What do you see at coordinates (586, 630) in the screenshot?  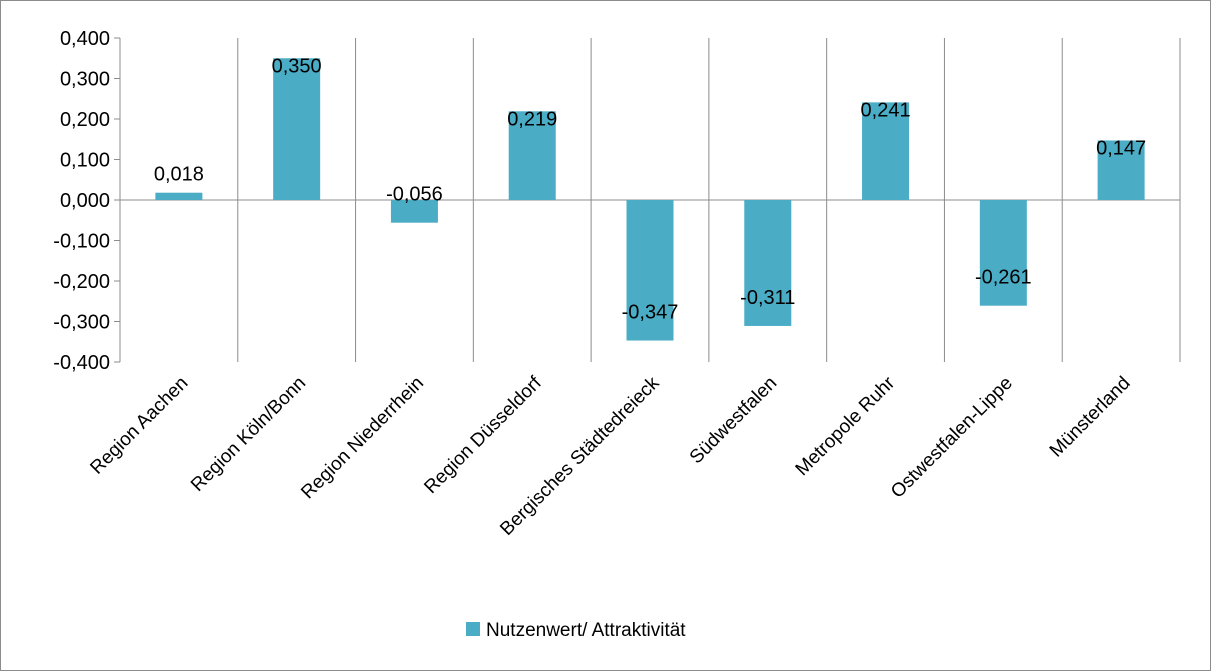 I see `legend-label: Nutzenwert/ Attraktivität` at bounding box center [586, 630].